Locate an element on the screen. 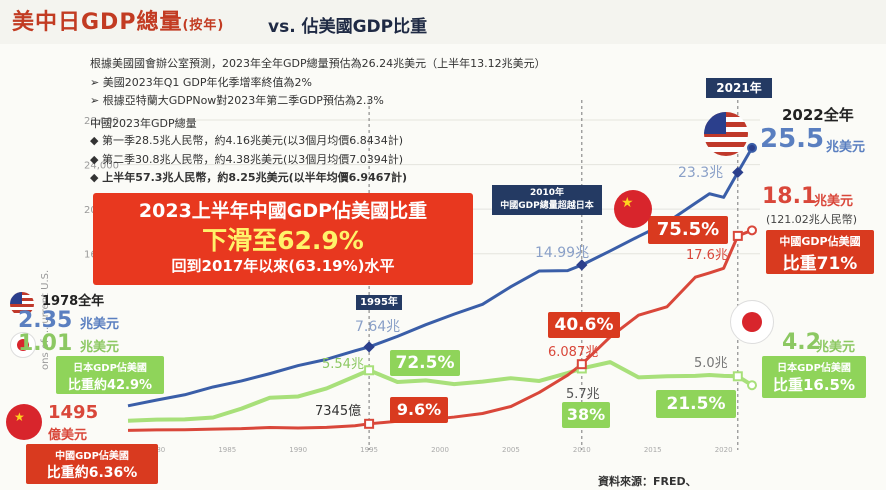  year-1995-tag: 1995年 is located at coordinates (379, 302).